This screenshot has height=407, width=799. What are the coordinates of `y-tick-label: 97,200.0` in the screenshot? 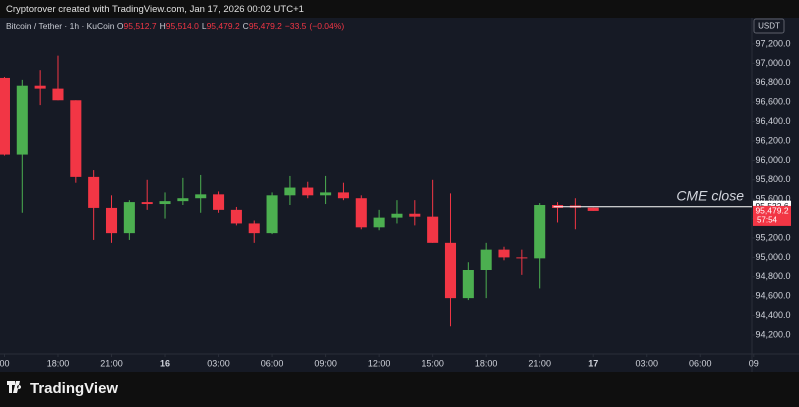 It's located at (772, 43).